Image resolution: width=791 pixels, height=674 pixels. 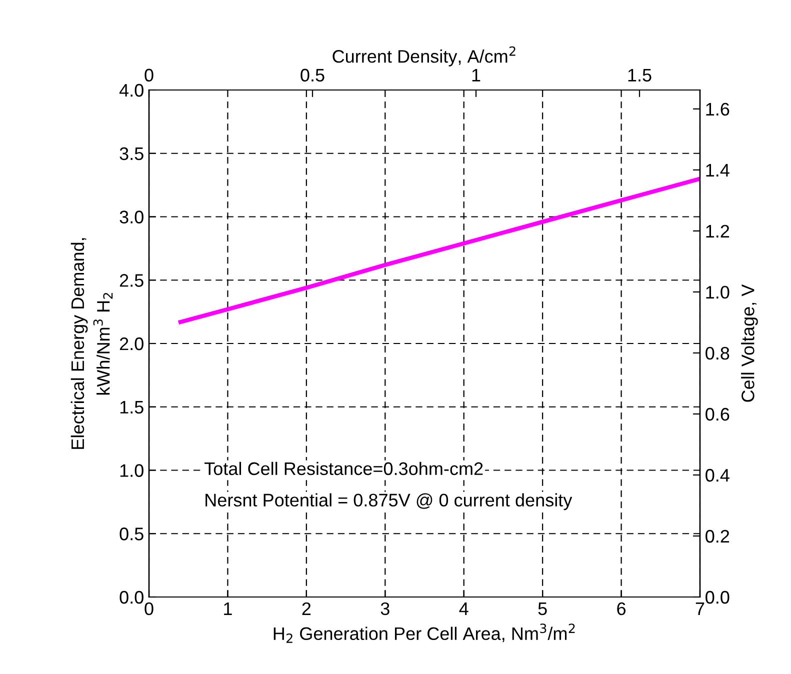 What do you see at coordinates (132, 597) in the screenshot?
I see `y-tick-label: 0.0` at bounding box center [132, 597].